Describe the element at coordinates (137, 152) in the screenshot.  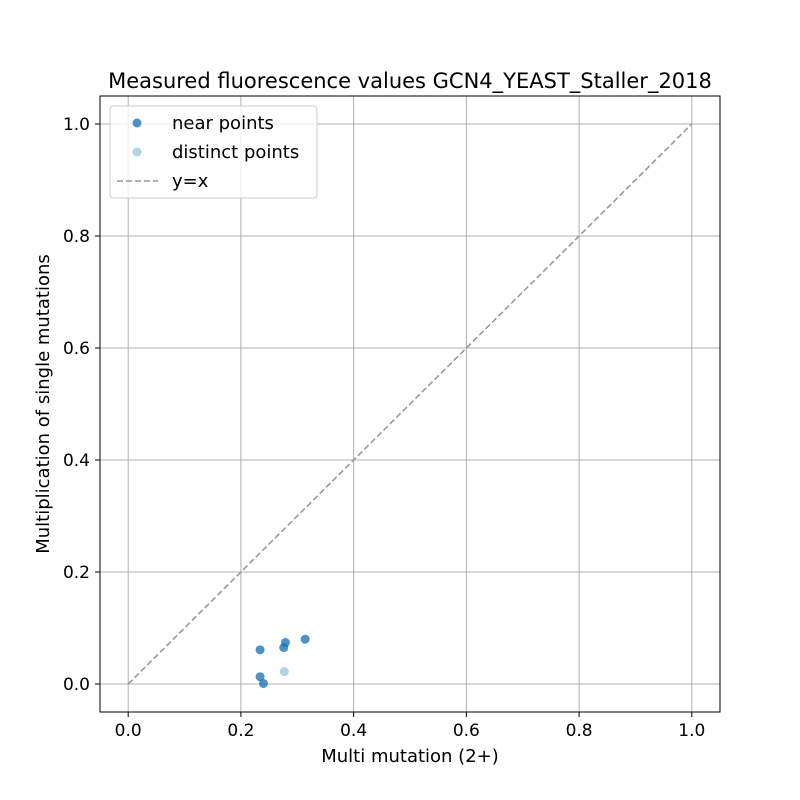
I see `legend-marker-distinct-points` at that location.